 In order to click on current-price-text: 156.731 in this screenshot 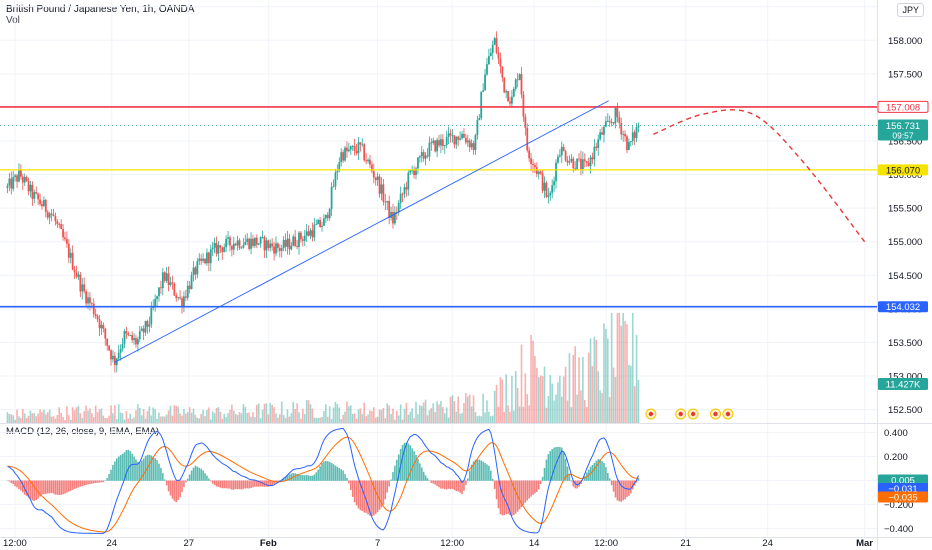, I will do `click(903, 126)`.